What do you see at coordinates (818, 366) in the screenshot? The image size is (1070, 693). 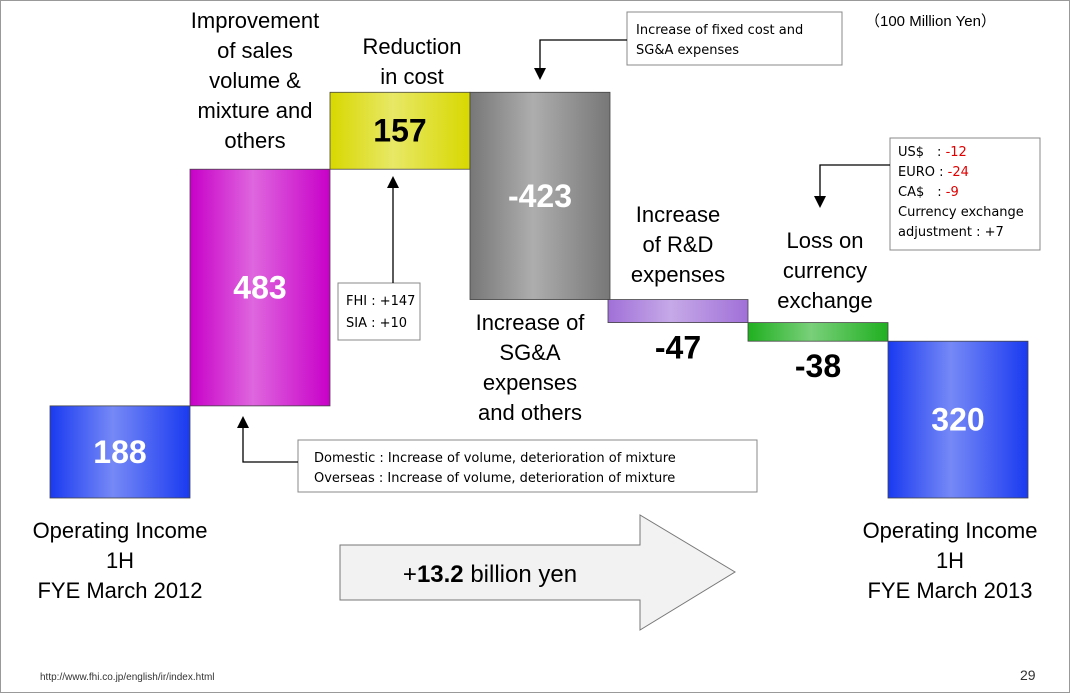 I see `value-label: -38` at bounding box center [818, 366].